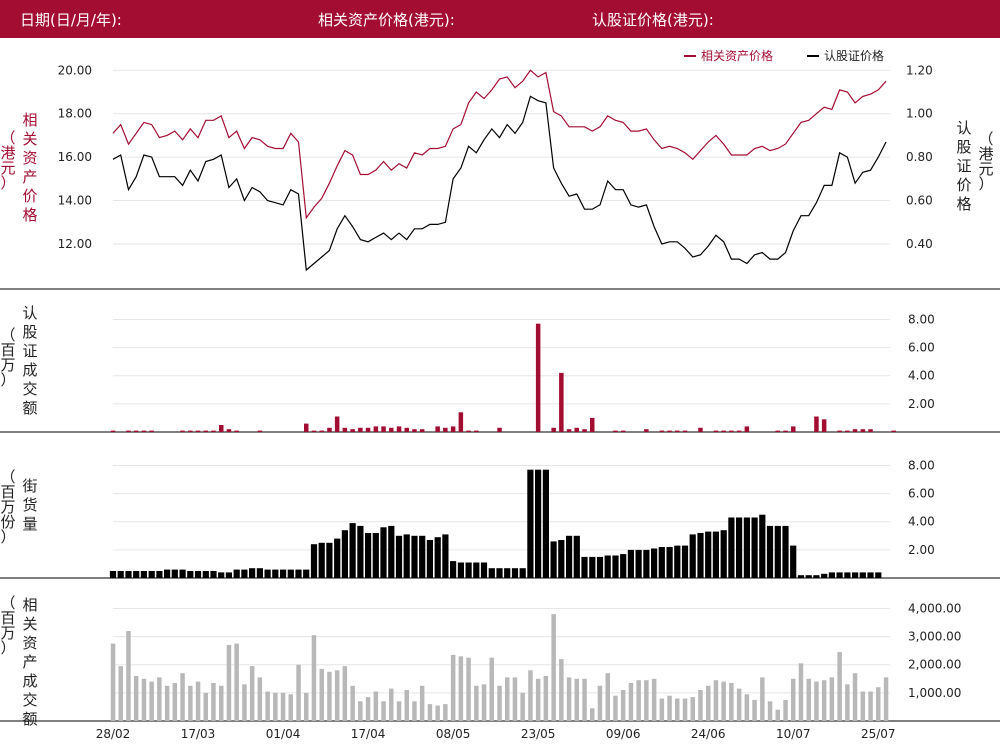  Describe the element at coordinates (919, 114) in the screenshot. I see `right-tick-label: 1.00` at that location.